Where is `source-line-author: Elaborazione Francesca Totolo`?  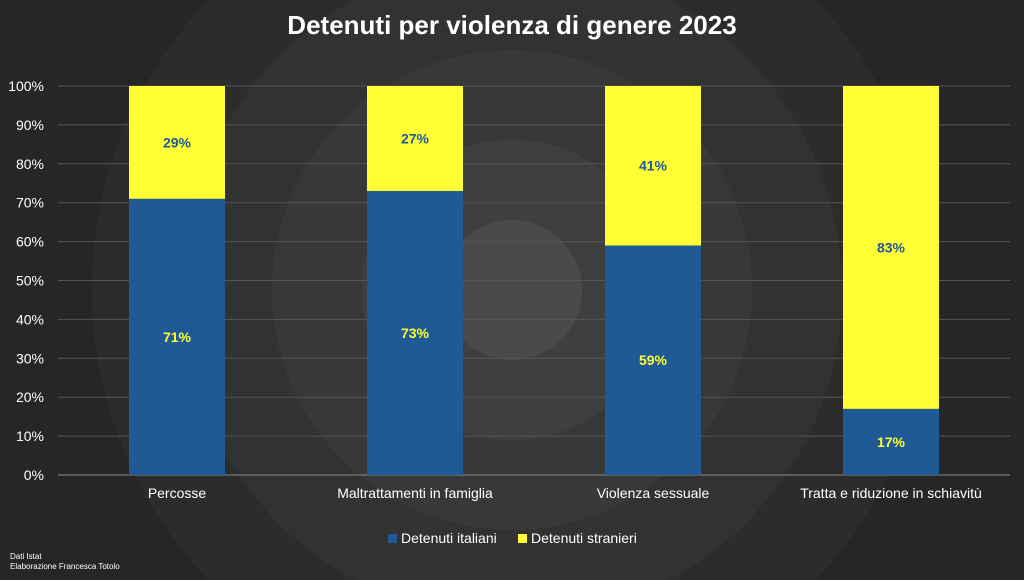
source-line-author: Elaborazione Francesca Totolo is located at coordinates (65, 566).